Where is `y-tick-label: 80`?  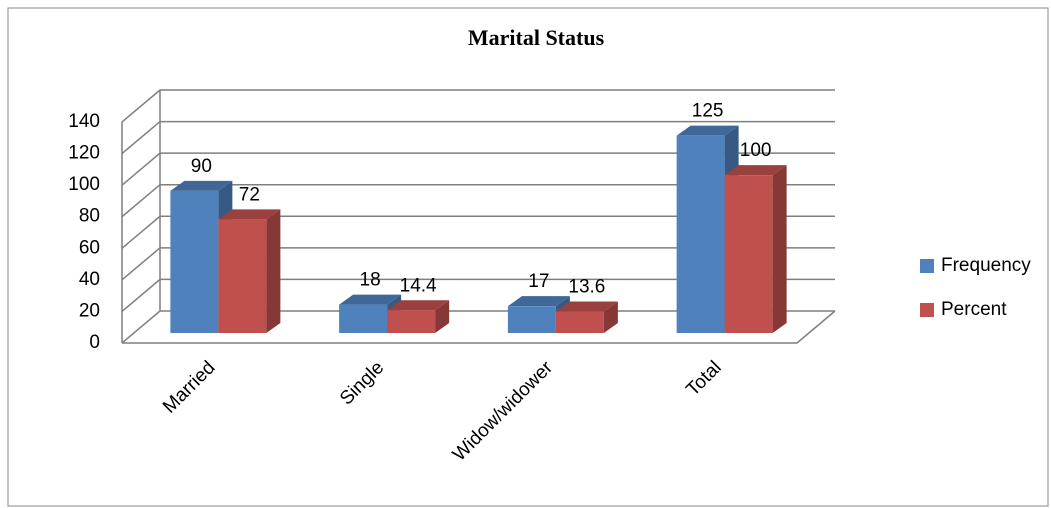 y-tick-label: 80 is located at coordinates (89, 216).